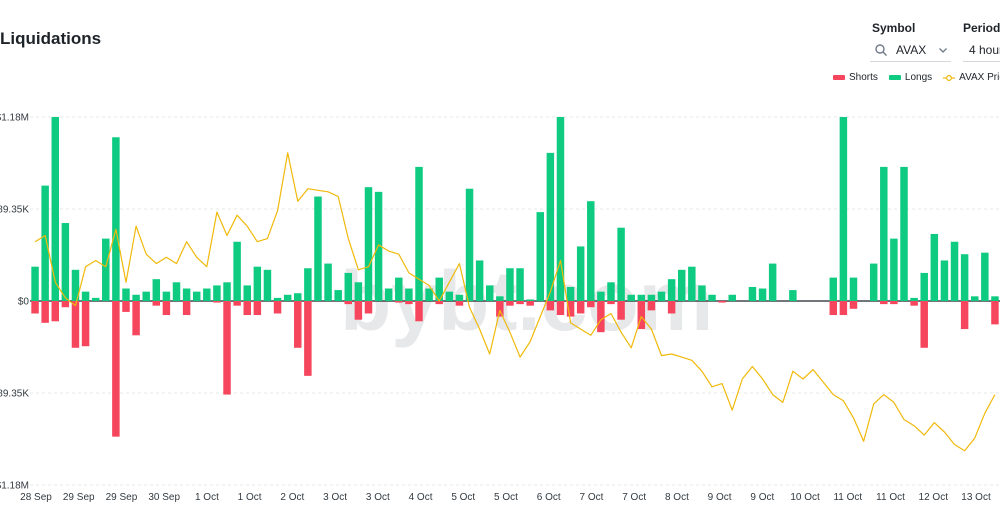 This screenshot has width=1000, height=509. What do you see at coordinates (855, 77) in the screenshot?
I see `legend-shorts: Shorts` at bounding box center [855, 77].